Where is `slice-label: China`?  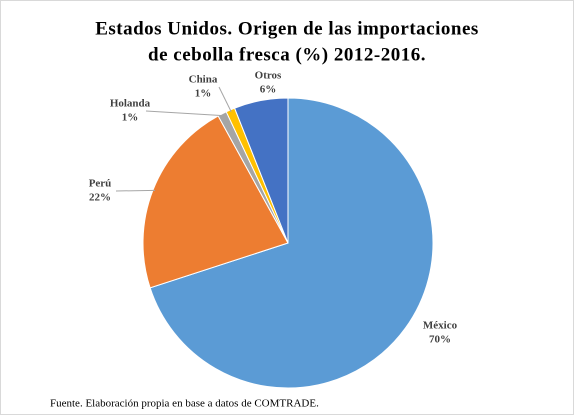
slice-label: China is located at coordinates (203, 80).